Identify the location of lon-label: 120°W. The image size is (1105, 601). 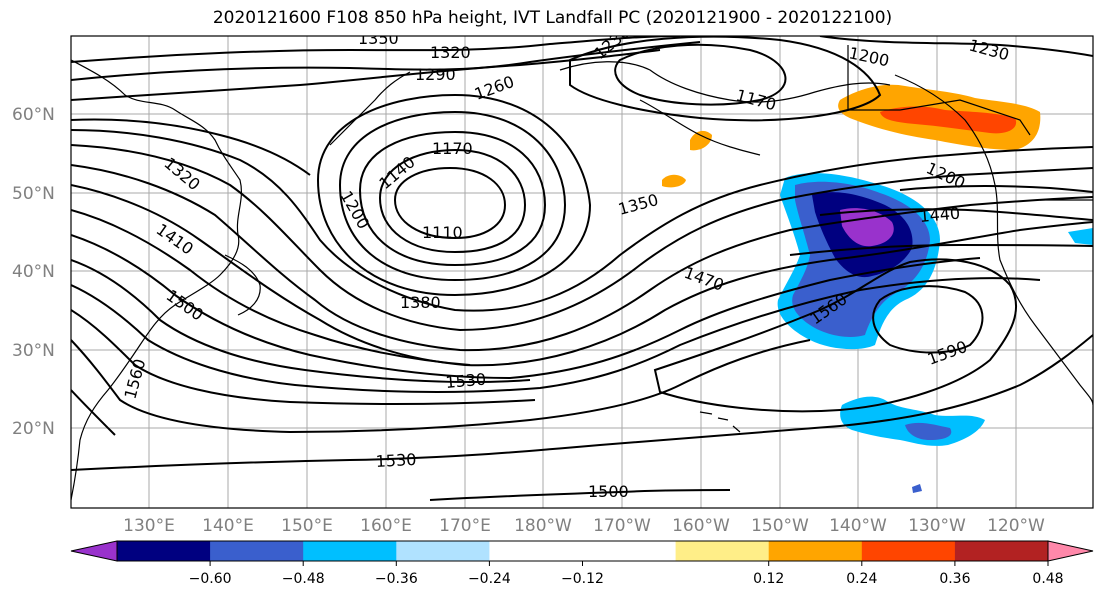
(1016, 526).